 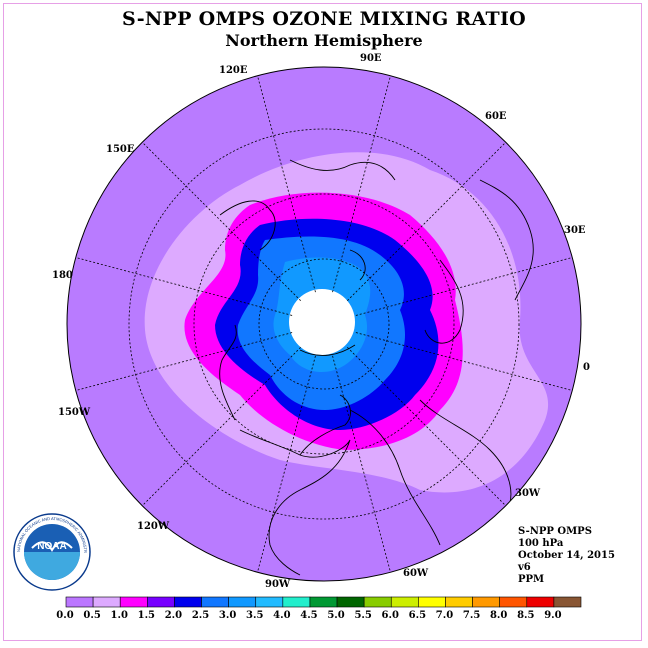 I want to click on lon-label-180: 180, so click(x=62, y=275).